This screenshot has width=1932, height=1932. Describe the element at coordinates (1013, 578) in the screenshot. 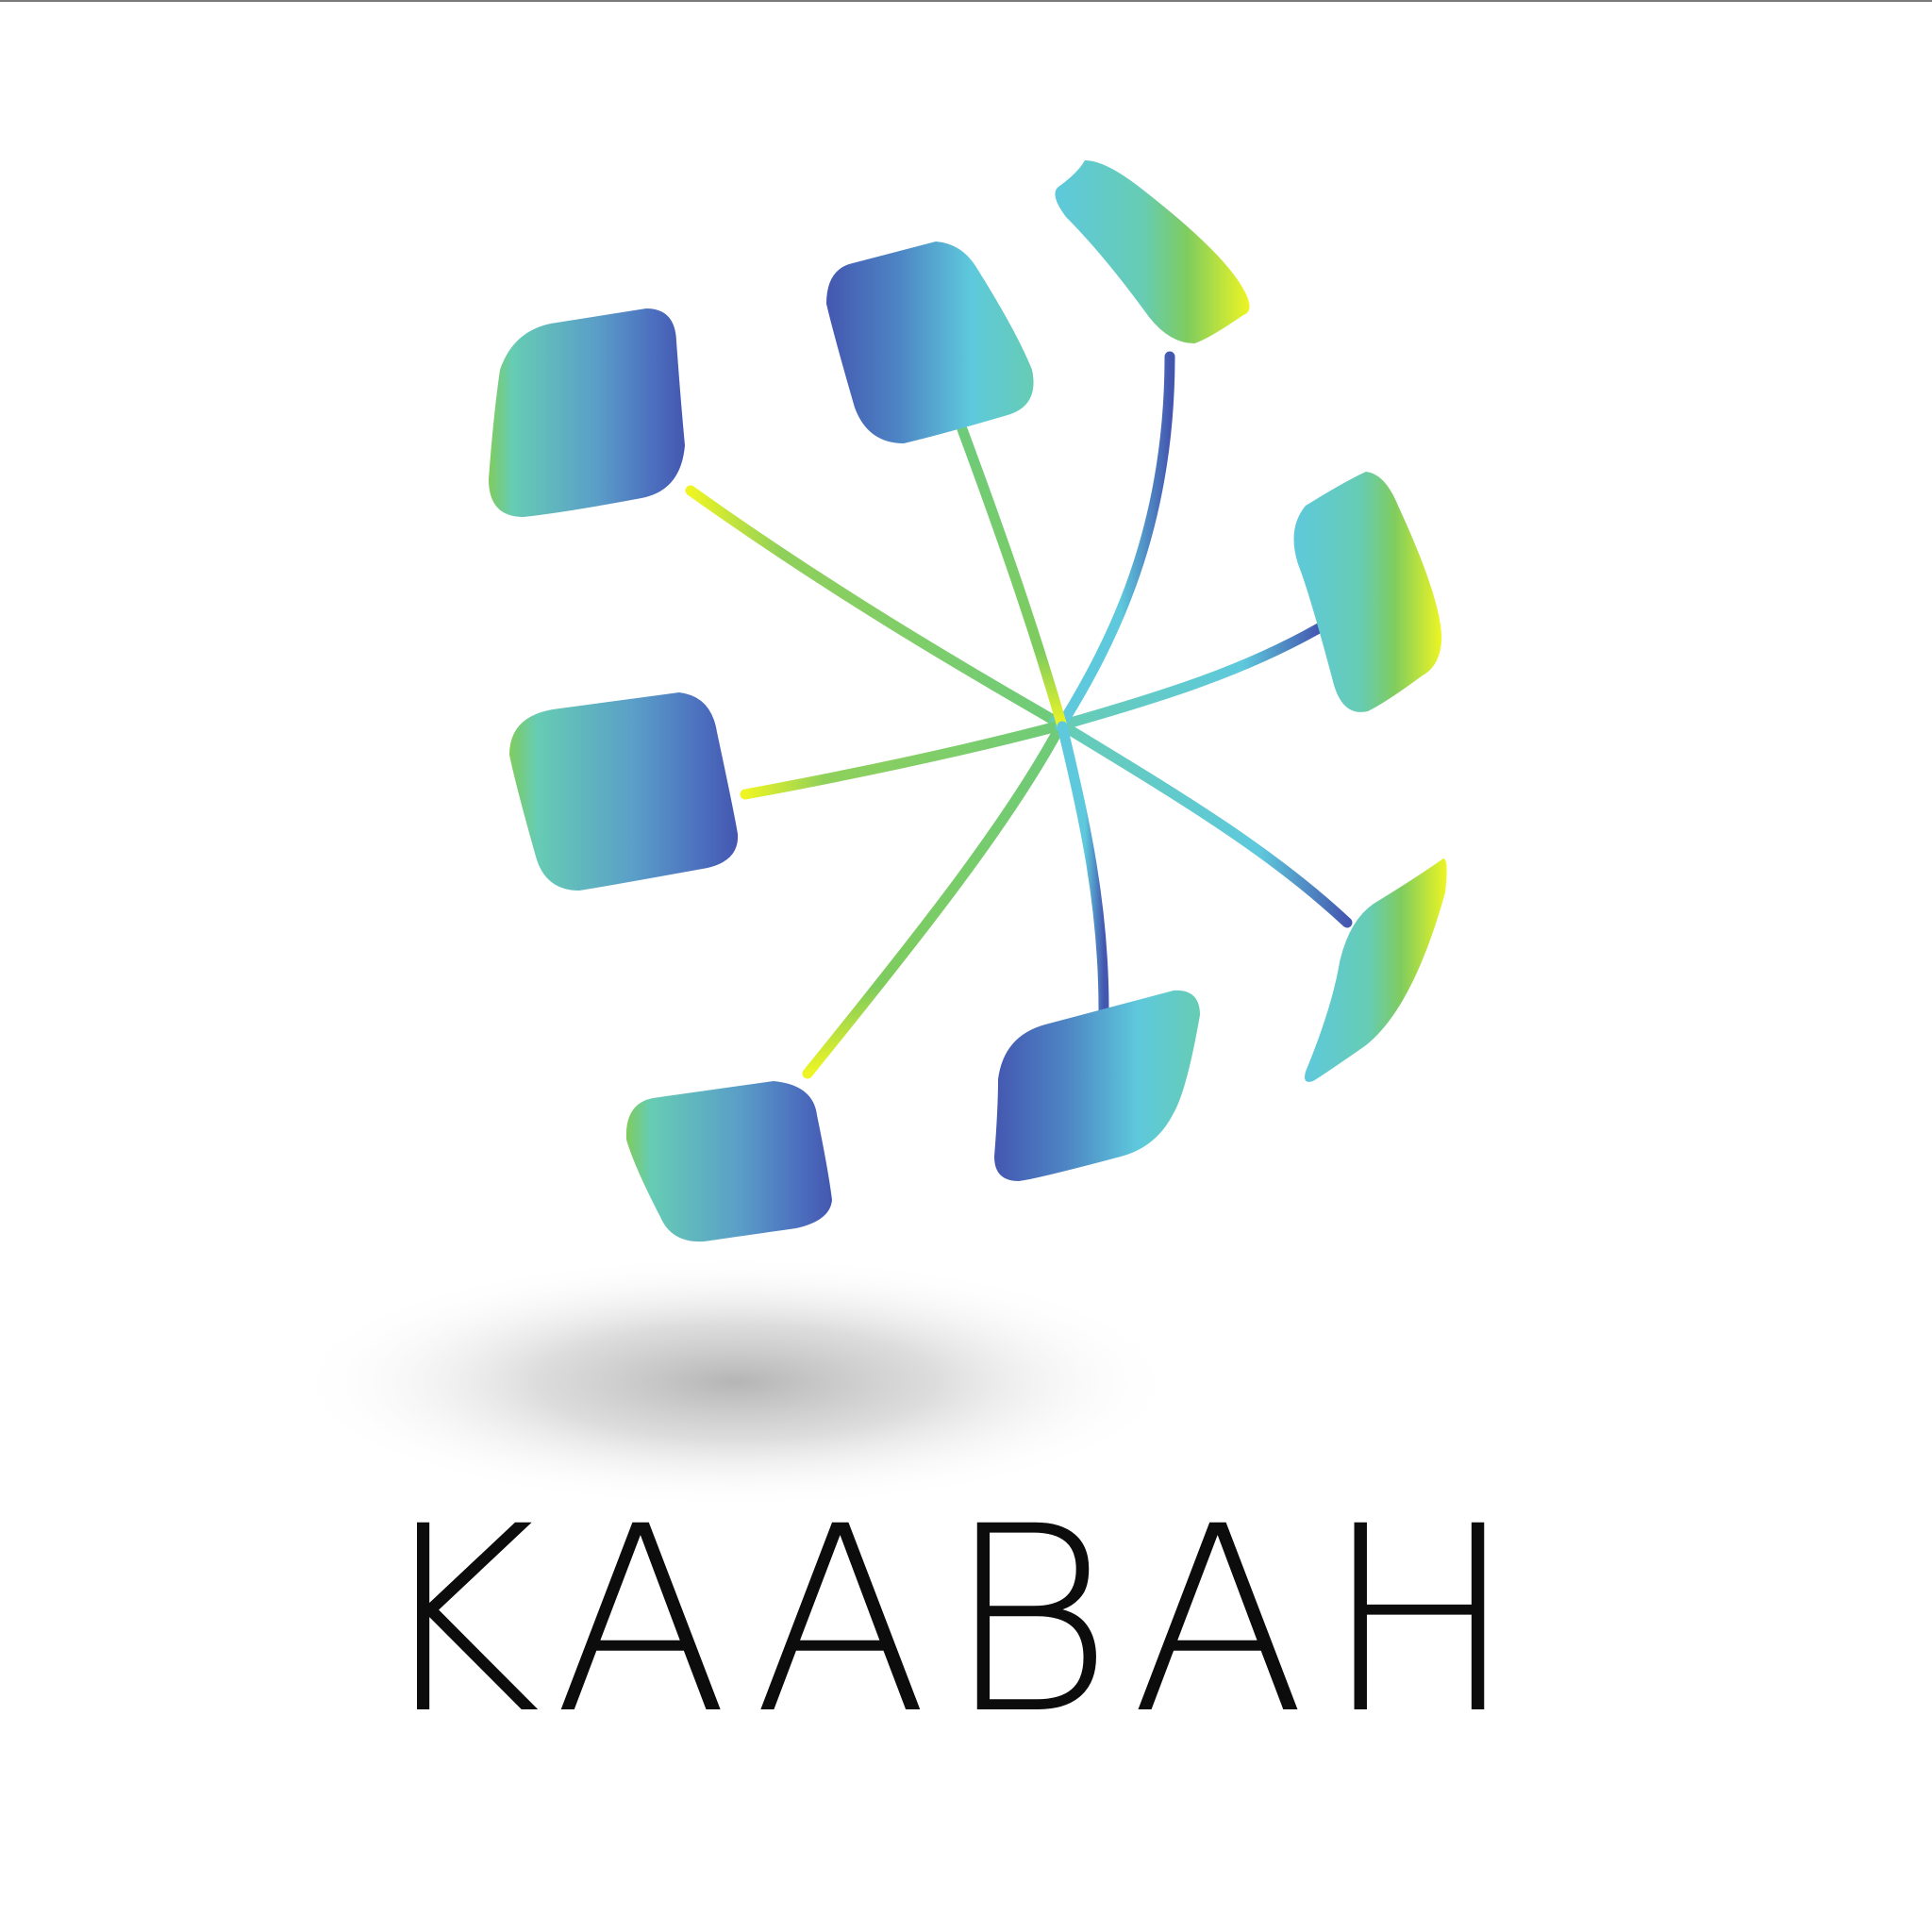

I see `spoke-top` at that location.